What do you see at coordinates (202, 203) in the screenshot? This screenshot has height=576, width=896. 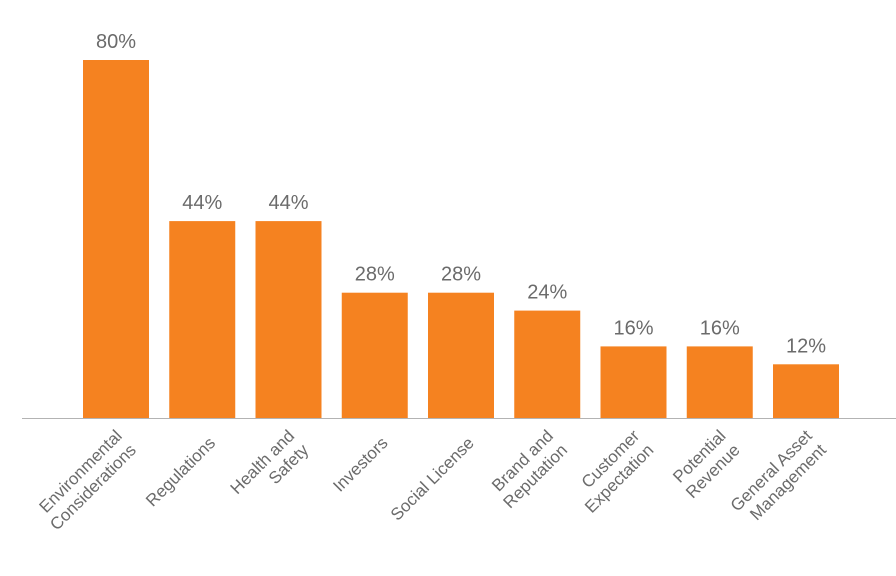 I see `data-label-1: 44%` at bounding box center [202, 203].